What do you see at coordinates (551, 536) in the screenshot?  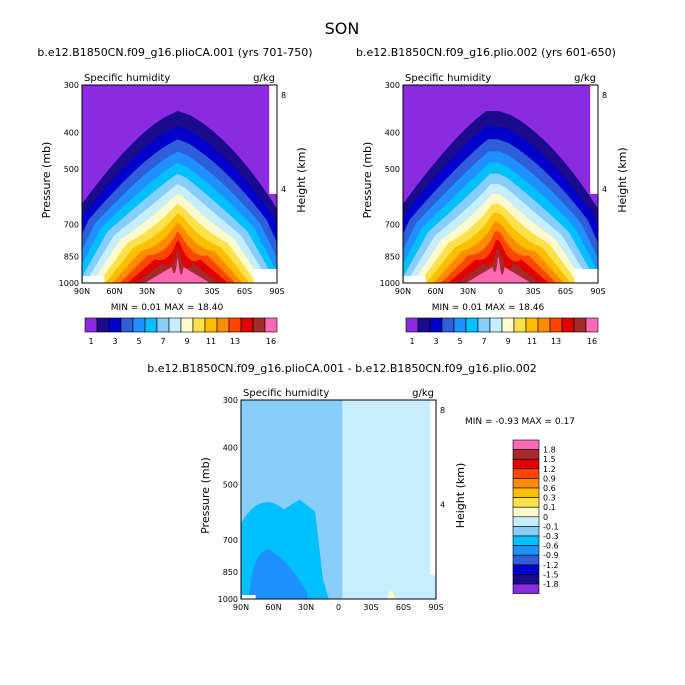 I see `colorbar-label: -0.3` at bounding box center [551, 536].